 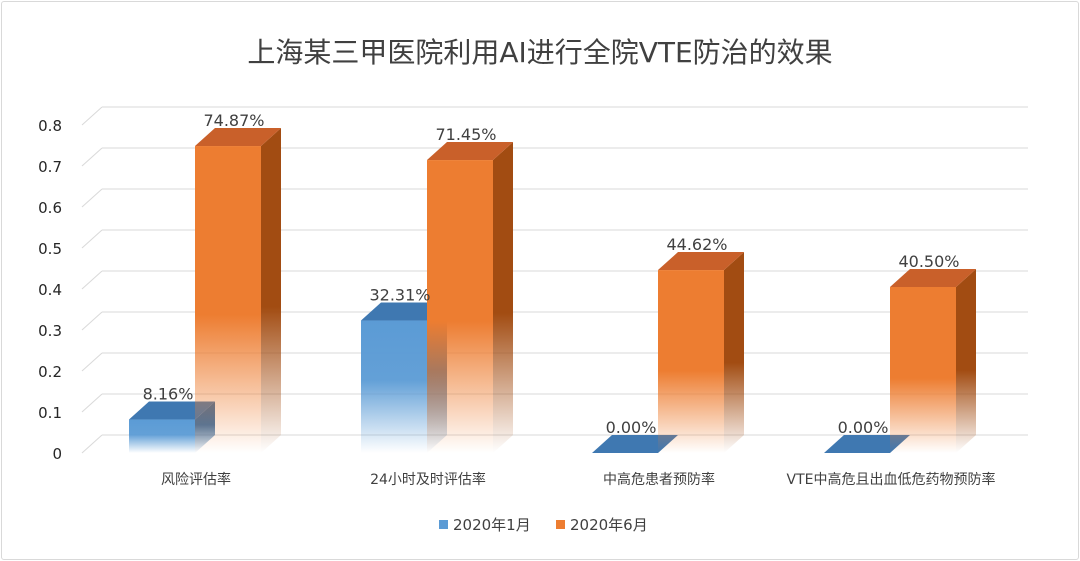 What do you see at coordinates (659, 479) in the screenshot?
I see `x-category-label: 中高危患者预防率` at bounding box center [659, 479].